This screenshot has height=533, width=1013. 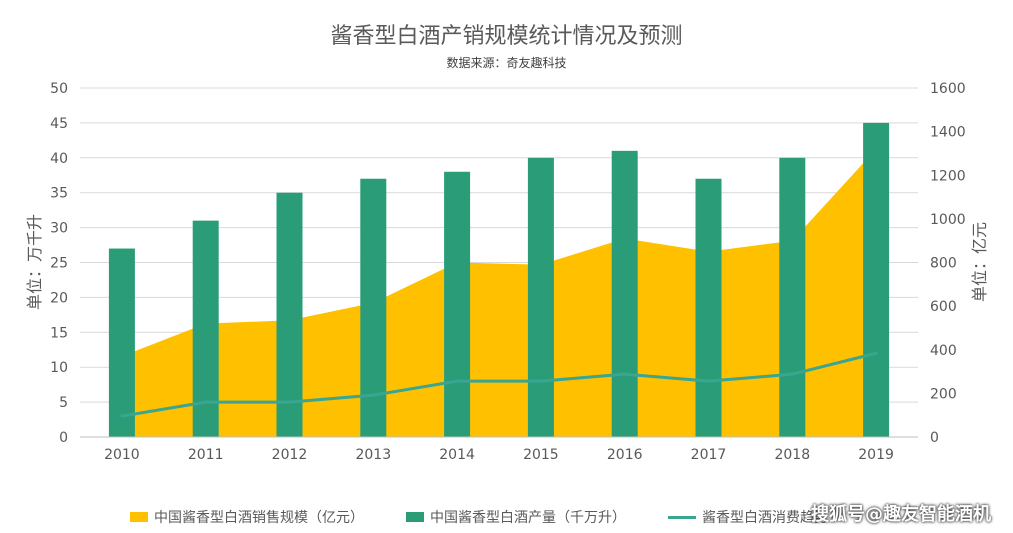 I want to click on legend-swatch-sales, so click(x=139, y=517).